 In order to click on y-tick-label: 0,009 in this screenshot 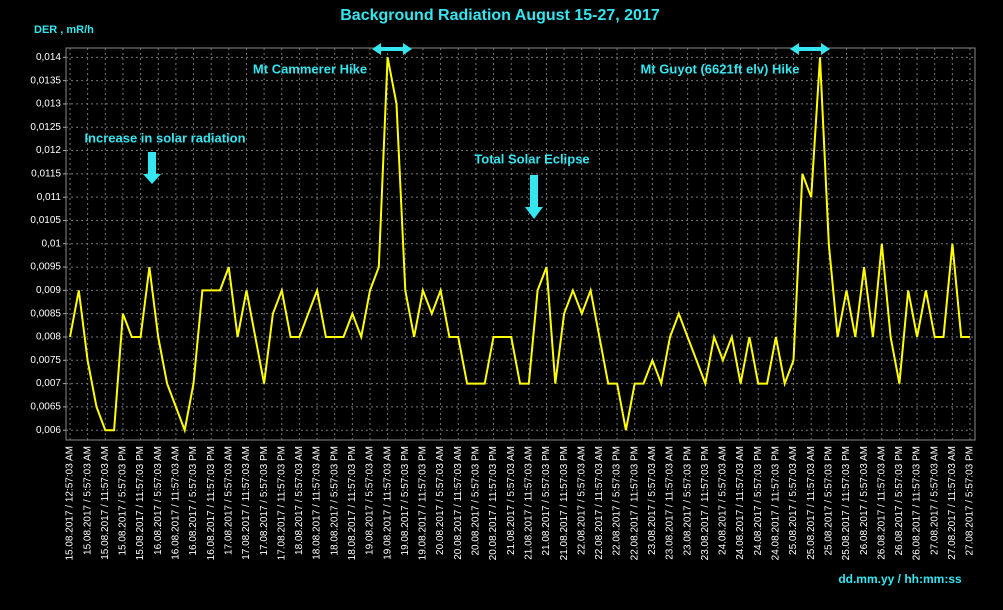, I will do `click(48, 290)`.